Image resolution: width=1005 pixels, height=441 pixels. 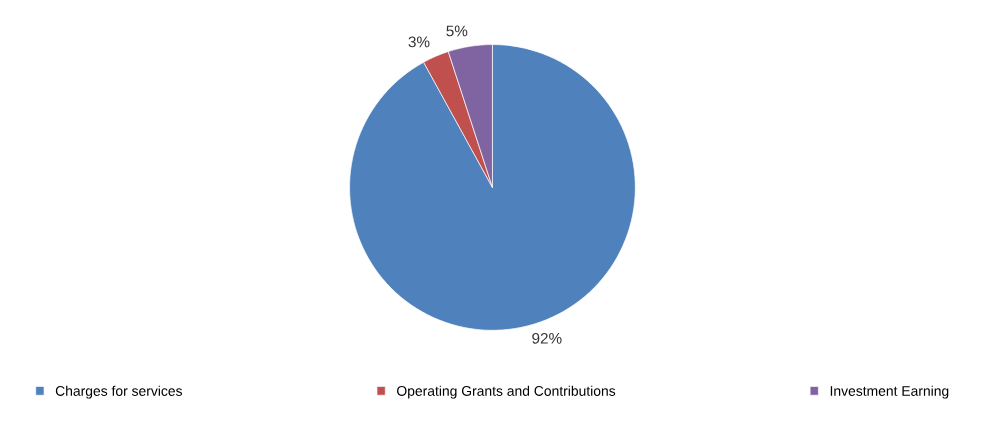 What do you see at coordinates (889, 392) in the screenshot?
I see `legend-label: Investment Earning` at bounding box center [889, 392].